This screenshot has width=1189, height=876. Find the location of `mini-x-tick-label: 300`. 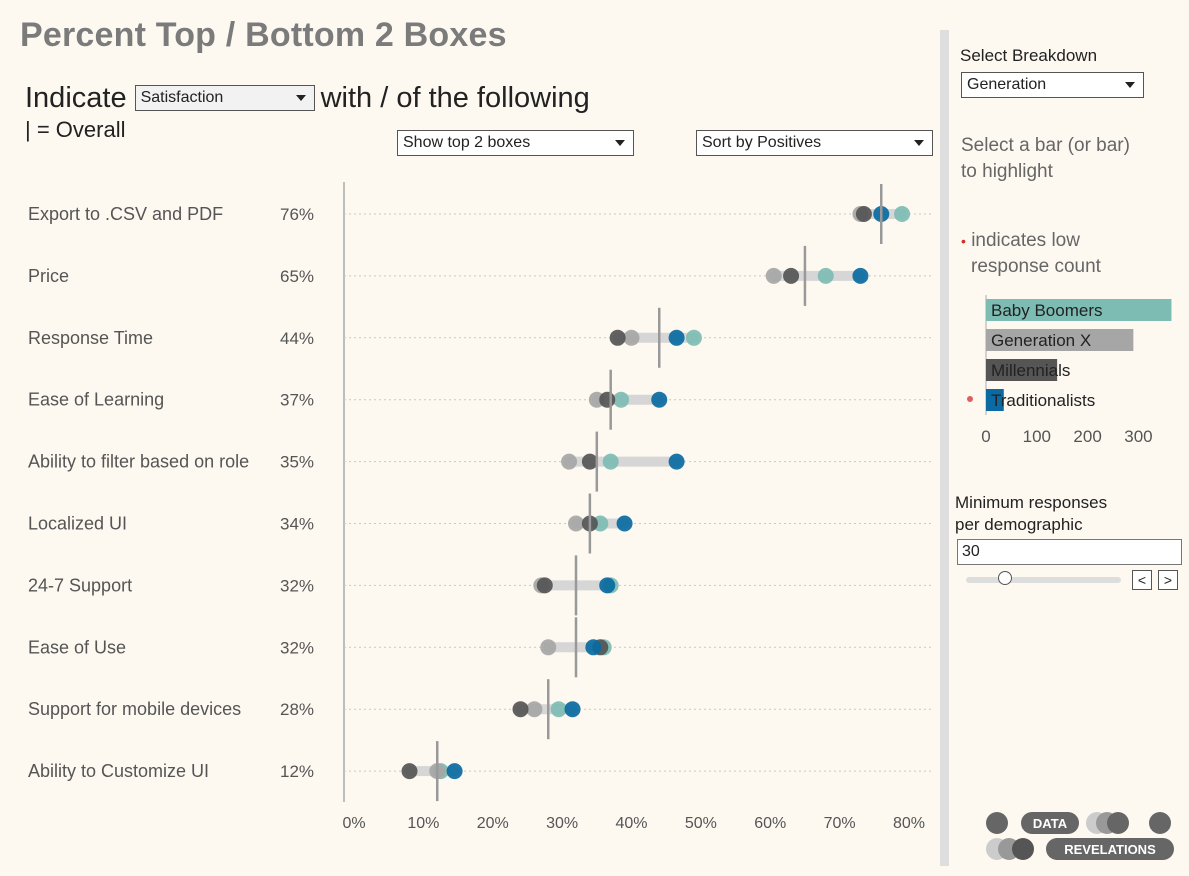

mini-x-tick-label: 300 is located at coordinates (1138, 436).